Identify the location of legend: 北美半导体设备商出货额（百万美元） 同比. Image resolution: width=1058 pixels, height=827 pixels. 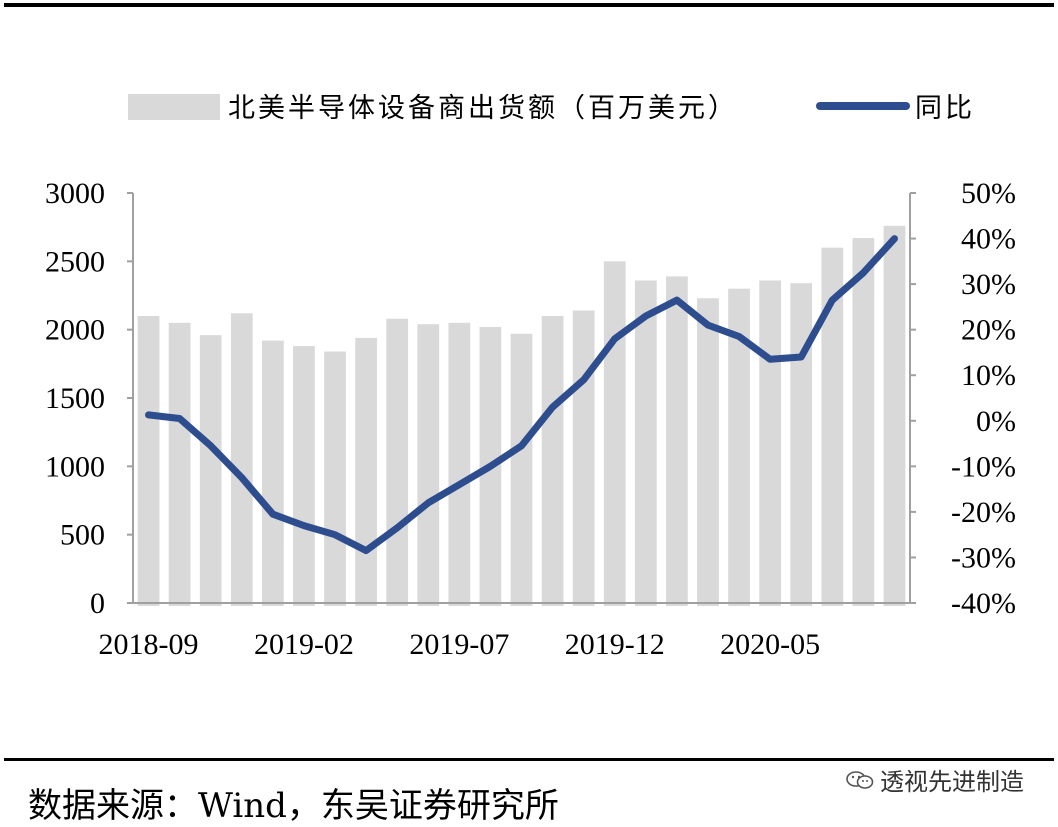
(551, 108).